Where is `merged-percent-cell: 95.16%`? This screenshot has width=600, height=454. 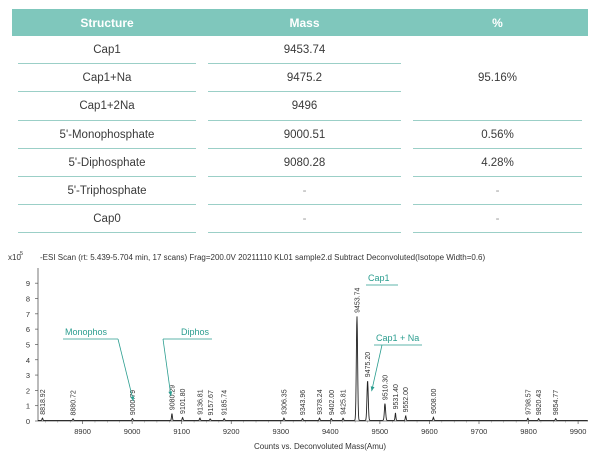 merged-percent-cell: 95.16% is located at coordinates (497, 78).